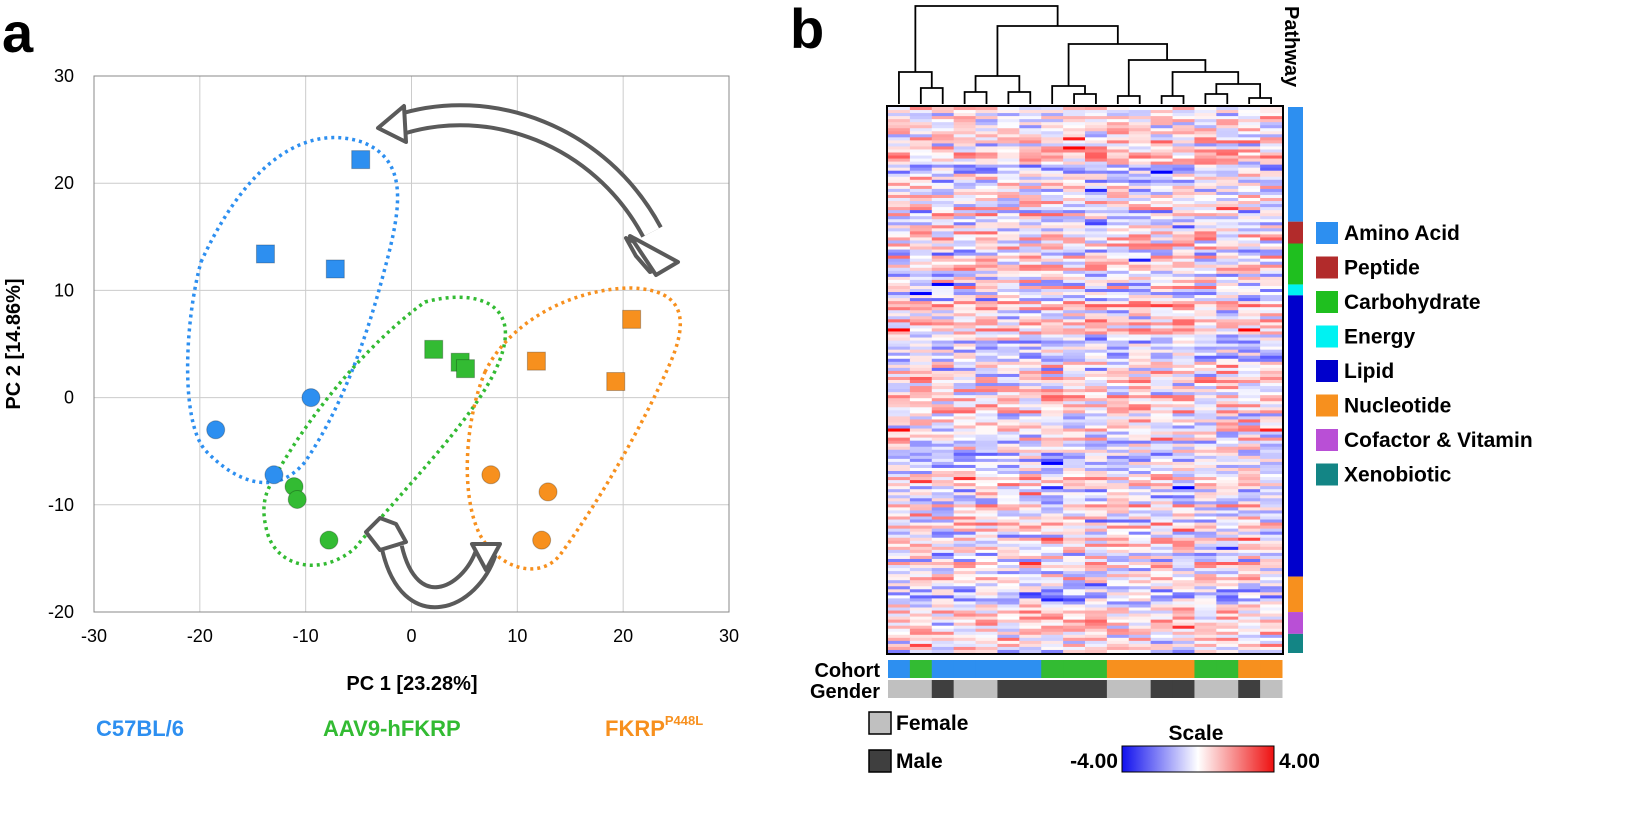 The height and width of the screenshot is (813, 1648). What do you see at coordinates (410, 636) in the screenshot?
I see `x-tick-labels: -30 -20 -10 0 10 20 30` at bounding box center [410, 636].